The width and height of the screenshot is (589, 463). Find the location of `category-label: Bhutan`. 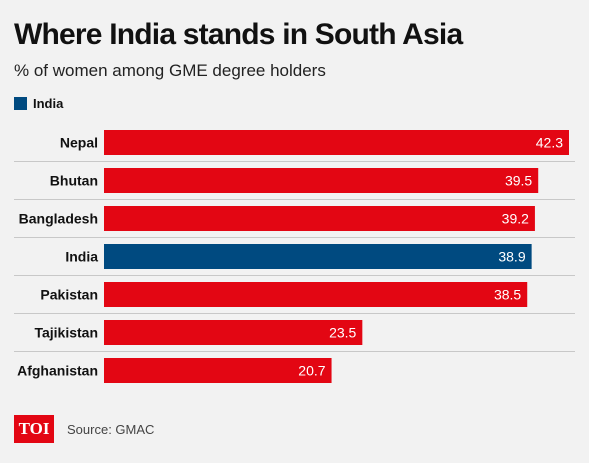

category-label: Bhutan is located at coordinates (74, 181).